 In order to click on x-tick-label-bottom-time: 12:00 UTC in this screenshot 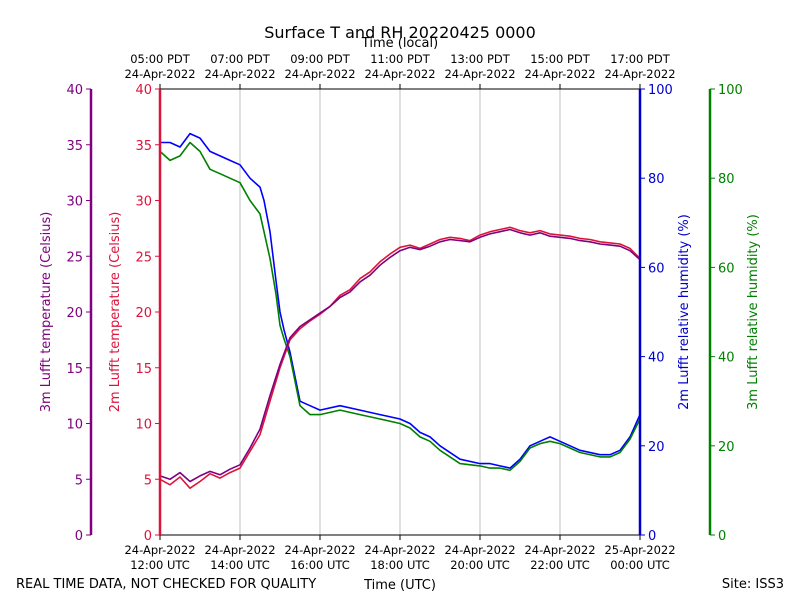, I will do `click(160, 565)`.